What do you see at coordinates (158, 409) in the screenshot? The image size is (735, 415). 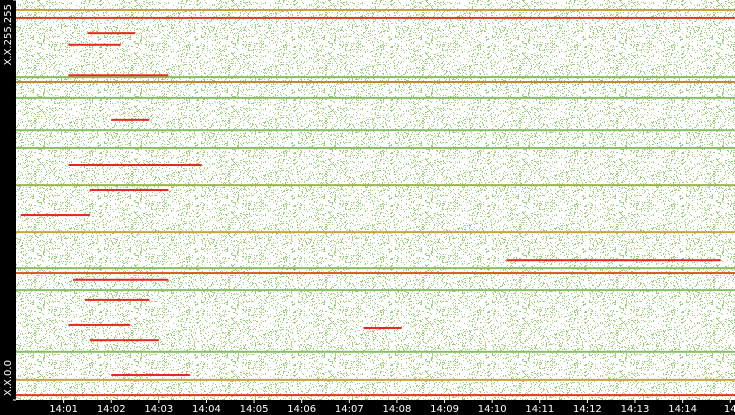 I see `x-tick-label: 14:03` at bounding box center [158, 409].